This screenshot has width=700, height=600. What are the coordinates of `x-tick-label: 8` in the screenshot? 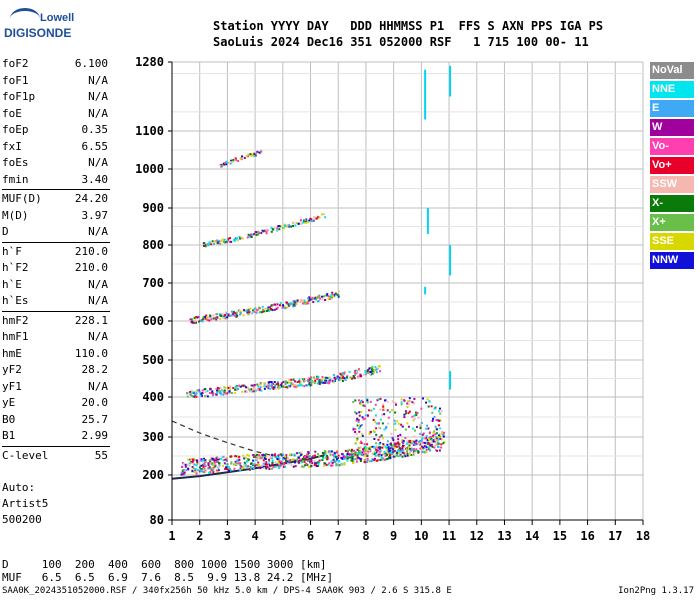 It's located at (365, 536).